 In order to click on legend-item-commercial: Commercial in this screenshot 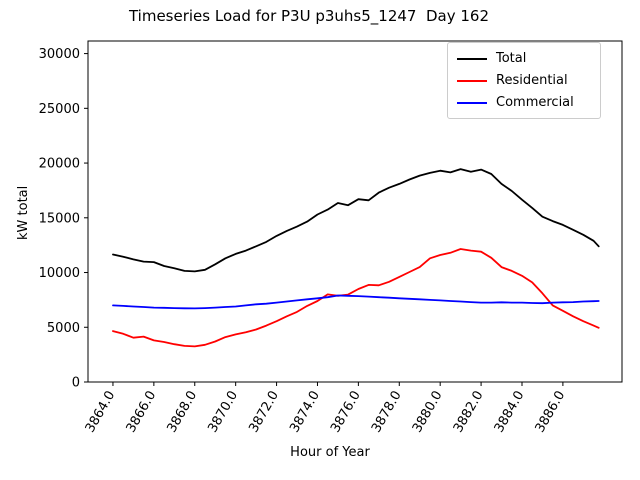, I will do `click(524, 102)`.